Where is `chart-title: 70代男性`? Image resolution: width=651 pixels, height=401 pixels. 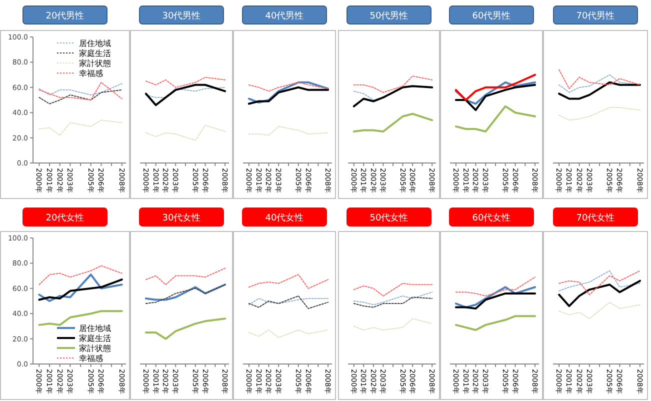
chart-title: 70代男性 is located at coordinates (595, 16).